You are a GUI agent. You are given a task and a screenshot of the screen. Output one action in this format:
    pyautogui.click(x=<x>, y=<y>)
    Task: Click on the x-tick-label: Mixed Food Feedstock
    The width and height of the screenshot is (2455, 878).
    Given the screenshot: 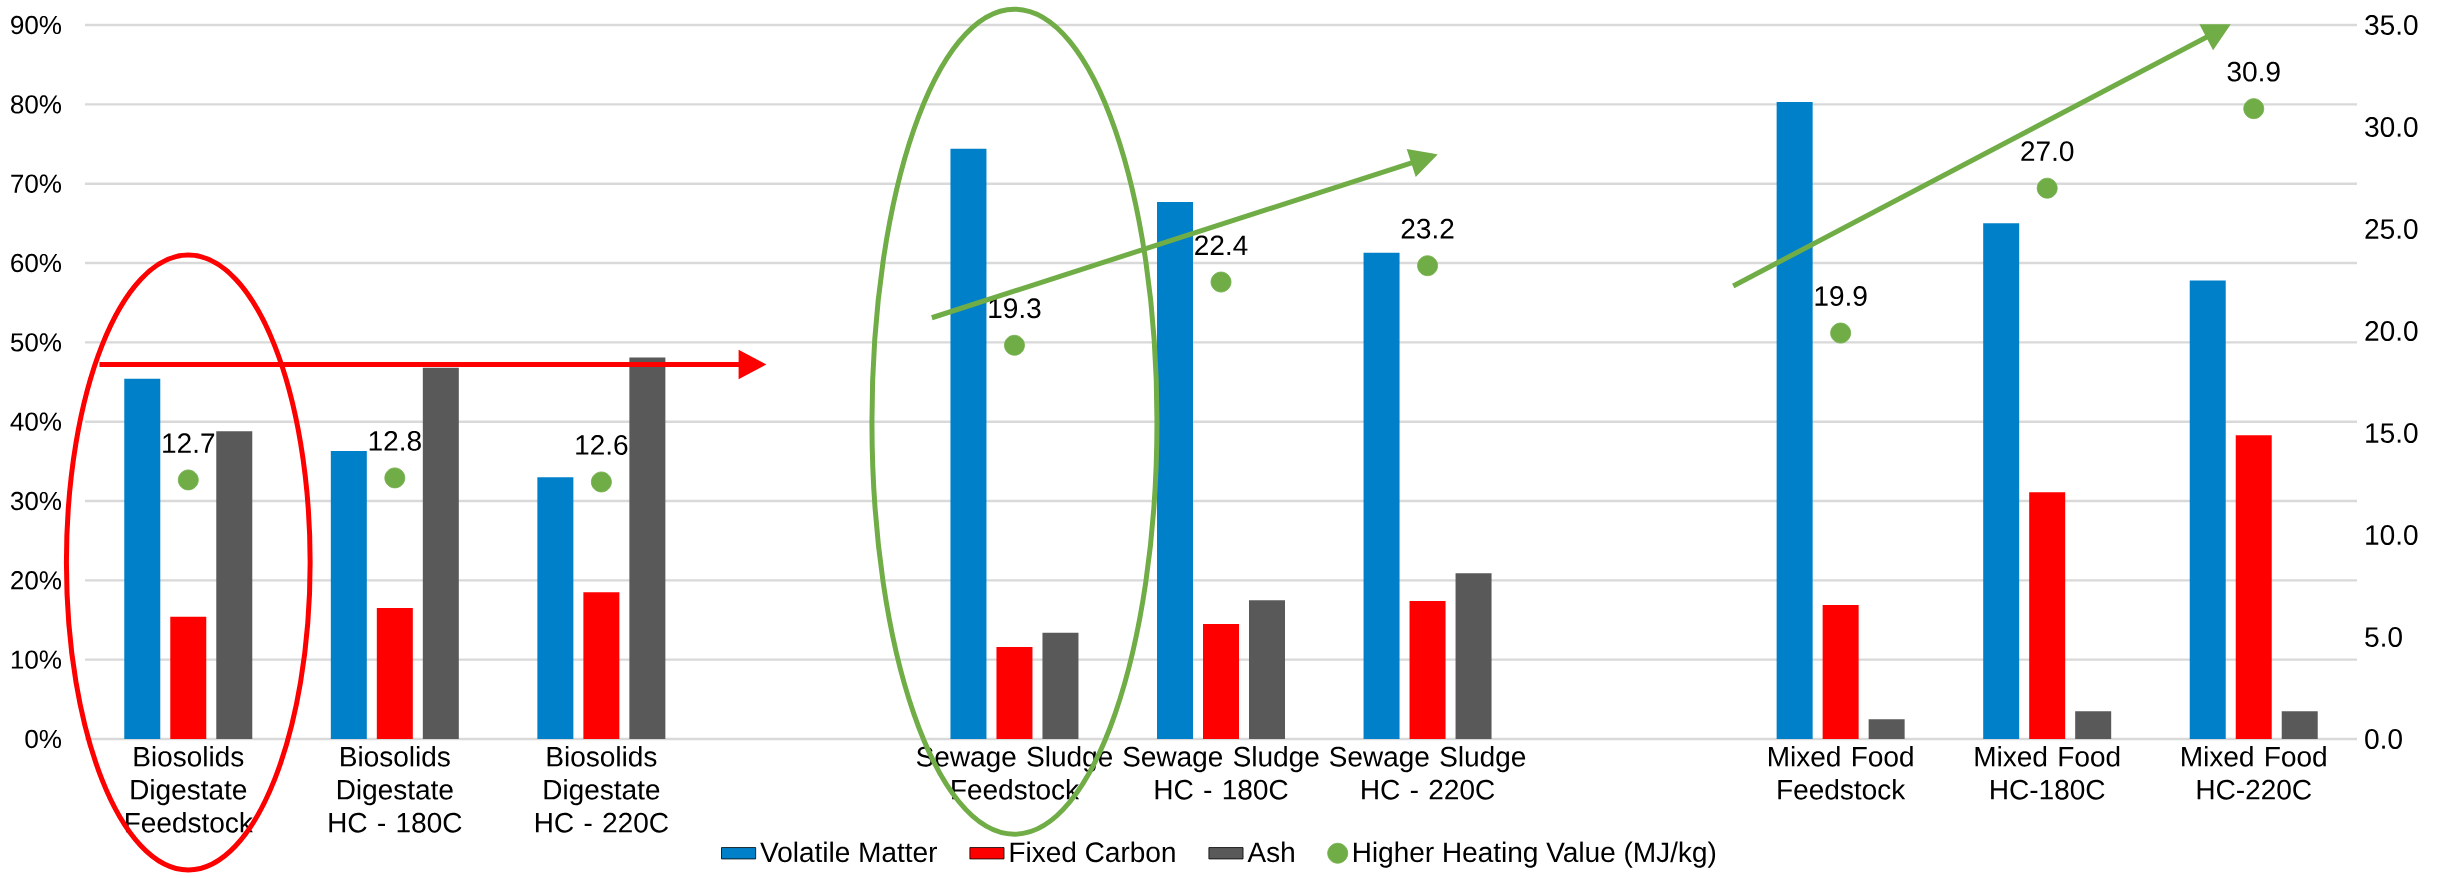 What is the action you would take?
    pyautogui.click(x=1841, y=773)
    